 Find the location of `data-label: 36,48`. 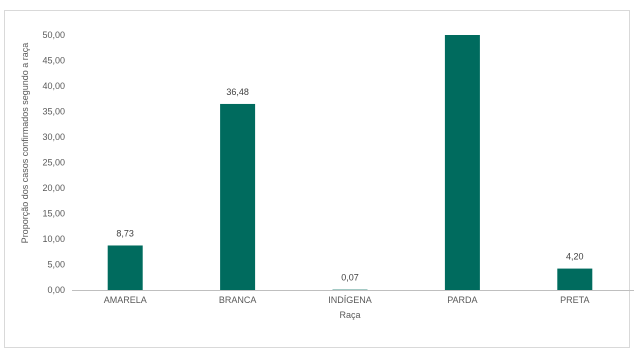

data-label: 36,48 is located at coordinates (237, 92).